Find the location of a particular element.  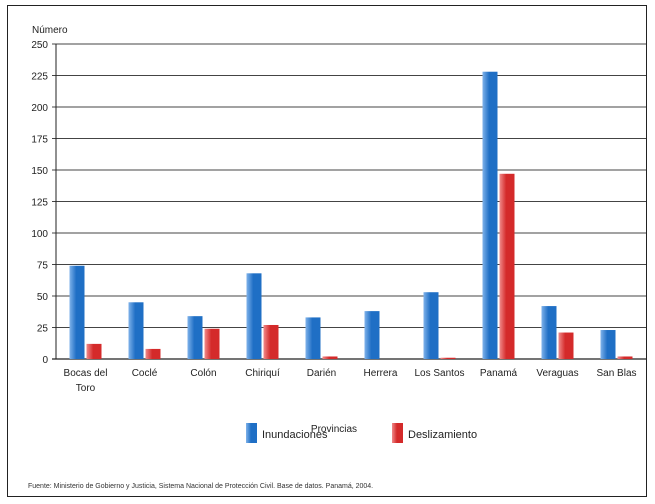

legend-label: Inundaciones is located at coordinates (295, 435).